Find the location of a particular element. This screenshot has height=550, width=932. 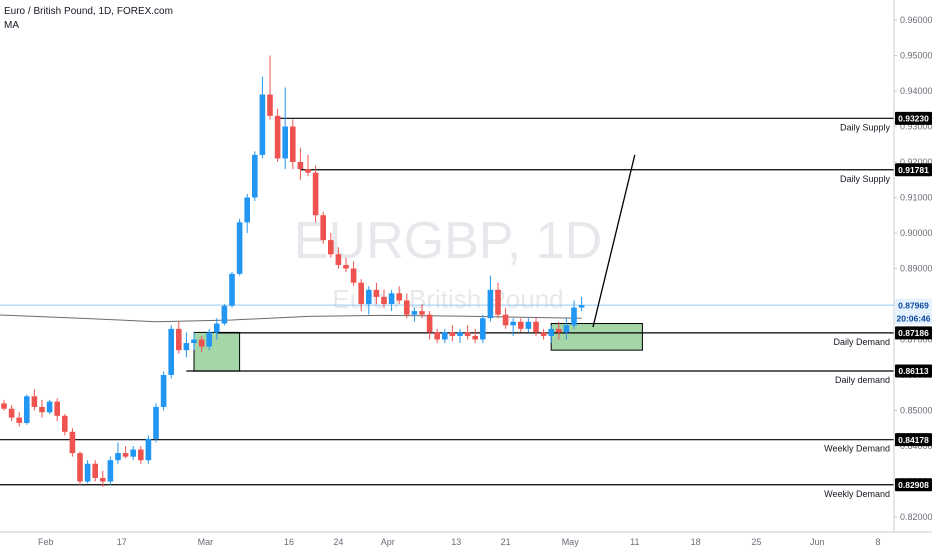

level-label-4: Daily demand is located at coordinates (862, 380).